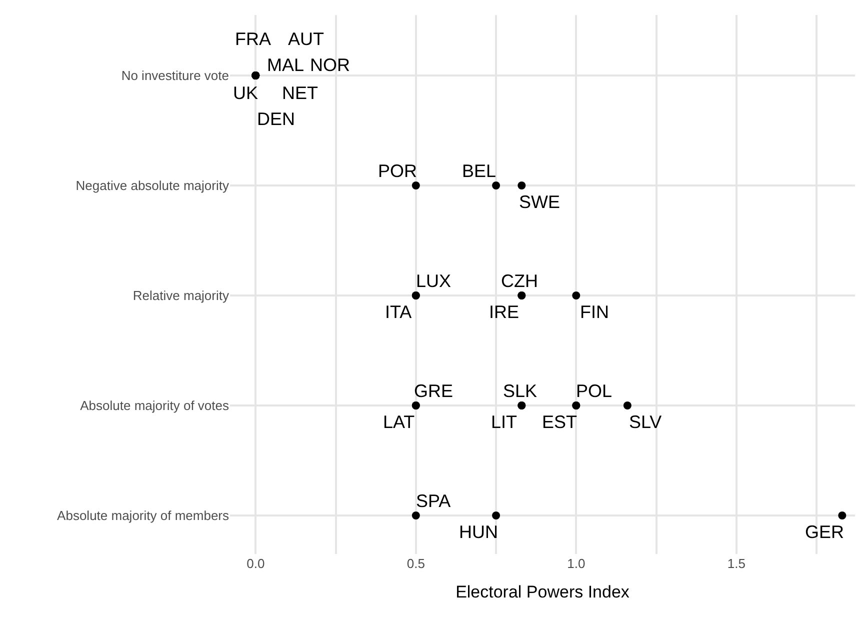  What do you see at coordinates (285, 65) in the screenshot?
I see `series-label: MAL` at bounding box center [285, 65].